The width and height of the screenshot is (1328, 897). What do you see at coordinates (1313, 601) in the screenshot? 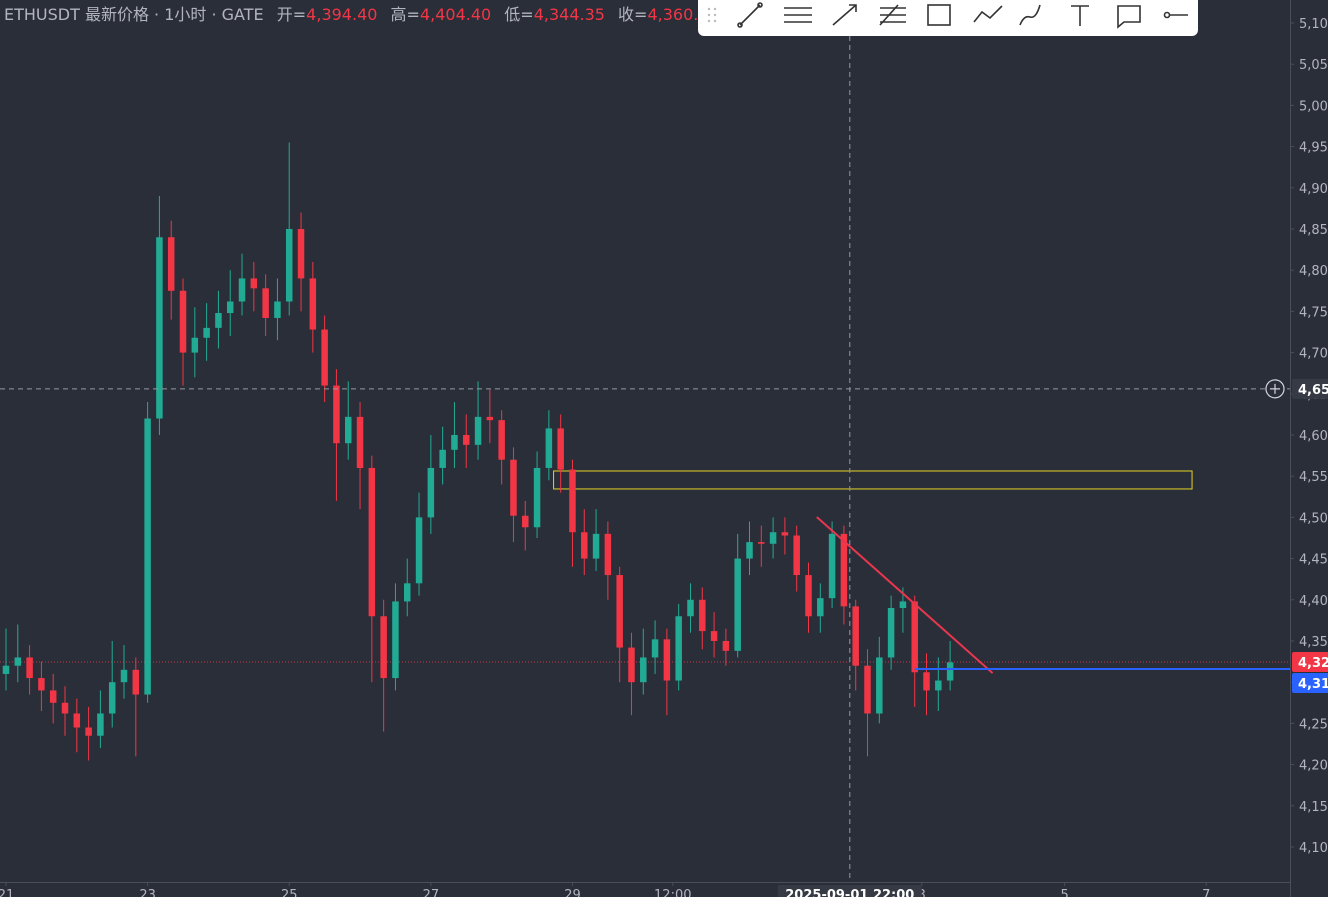
I see `y-tick-label: 4,400.00` at bounding box center [1313, 601].